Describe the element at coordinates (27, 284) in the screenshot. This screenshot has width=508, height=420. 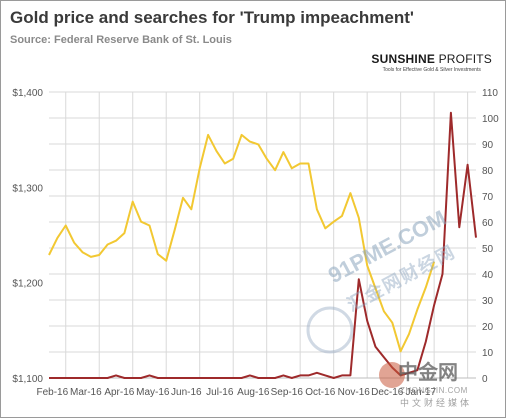
I see `y-left-tick-label: $1,200` at that location.